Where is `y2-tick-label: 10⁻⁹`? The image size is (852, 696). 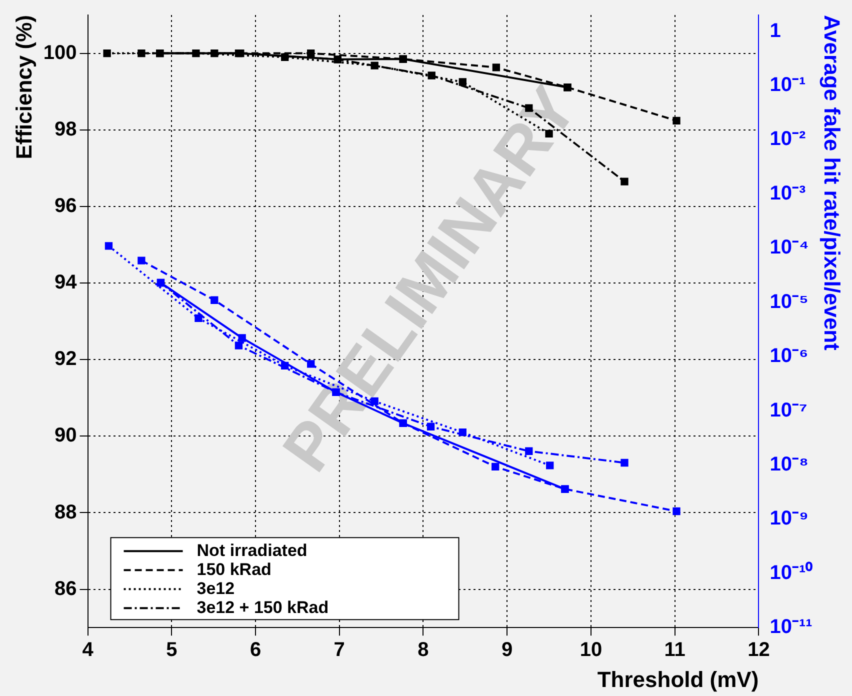
y2-tick-label: 10⁻⁹ is located at coordinates (789, 519).